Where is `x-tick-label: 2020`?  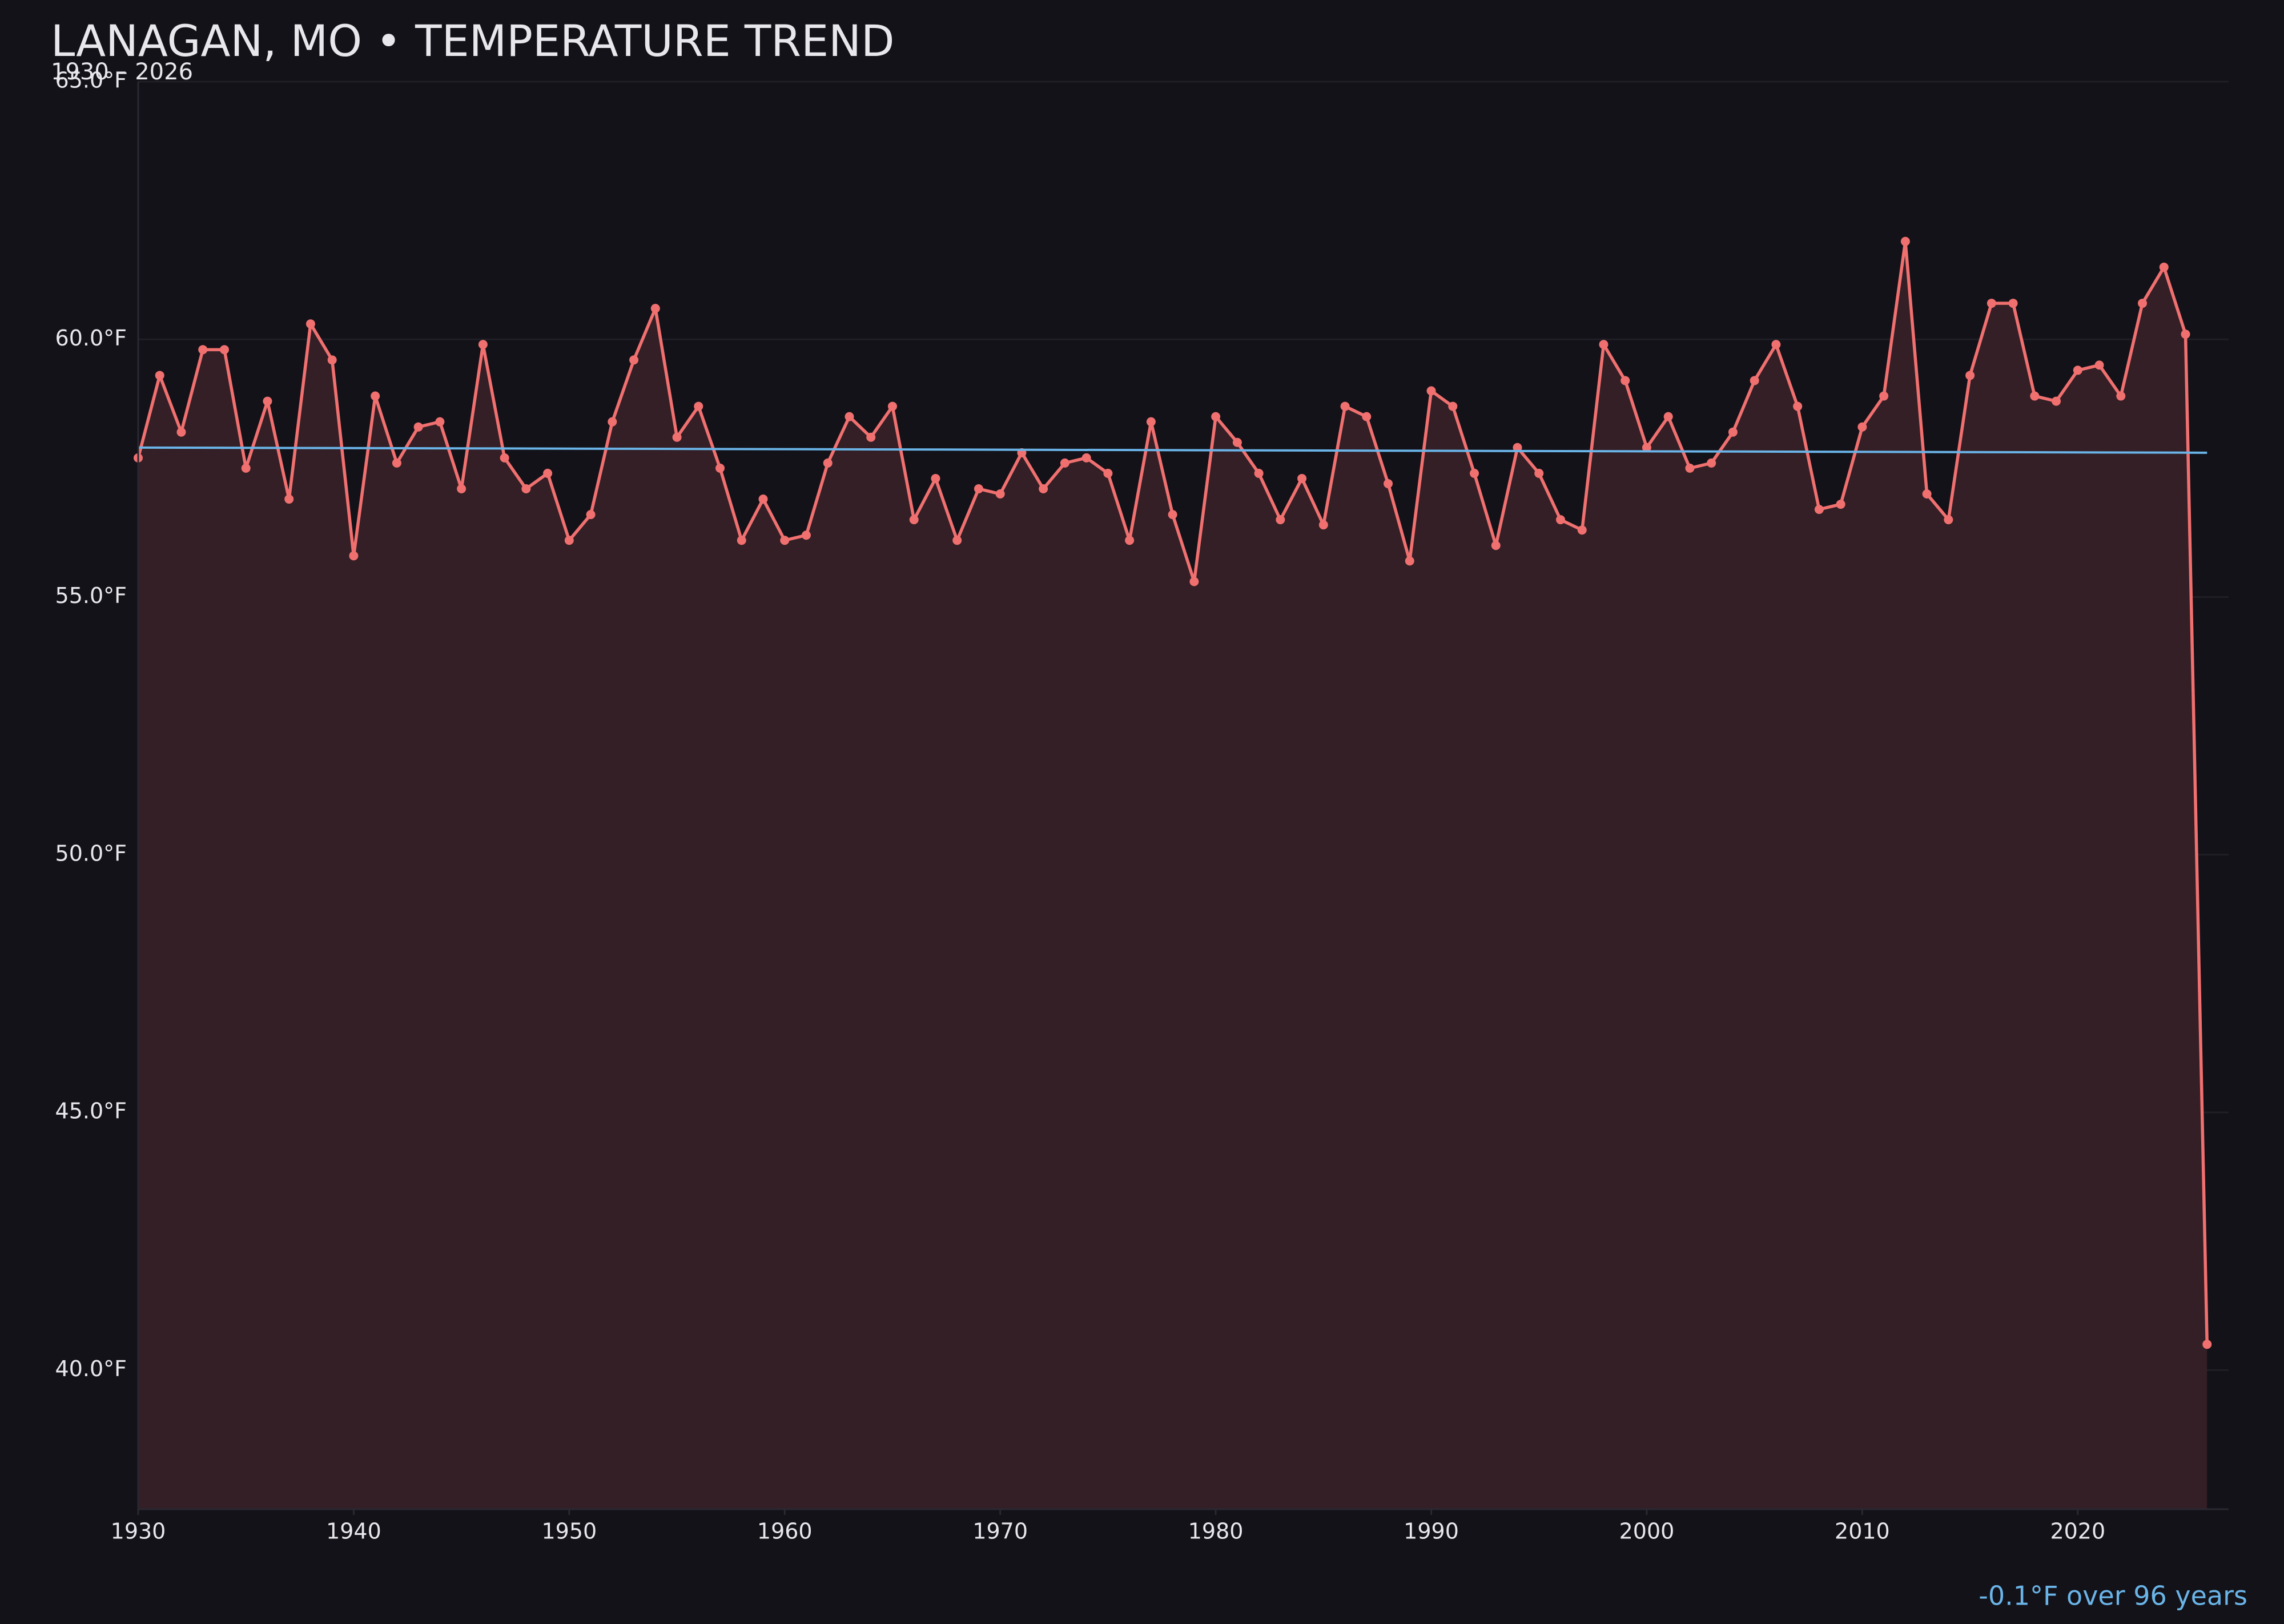
x-tick-label: 2020 is located at coordinates (2077, 1531).